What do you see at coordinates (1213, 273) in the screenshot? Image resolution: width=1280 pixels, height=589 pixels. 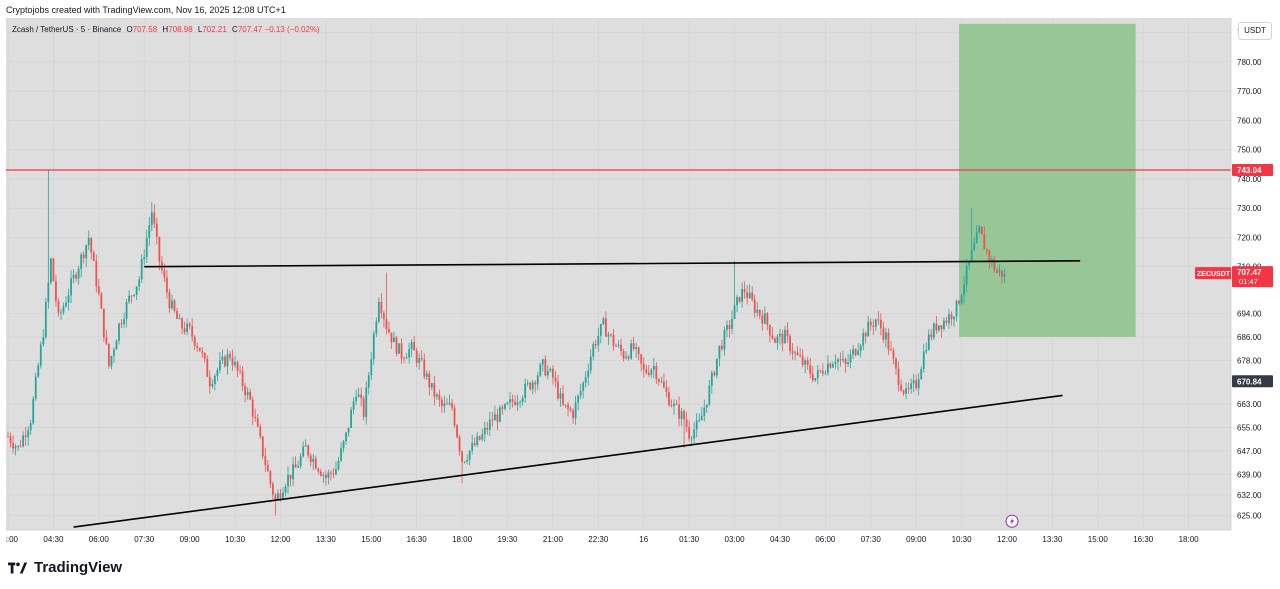 I see `symbol-tag` at bounding box center [1213, 273].